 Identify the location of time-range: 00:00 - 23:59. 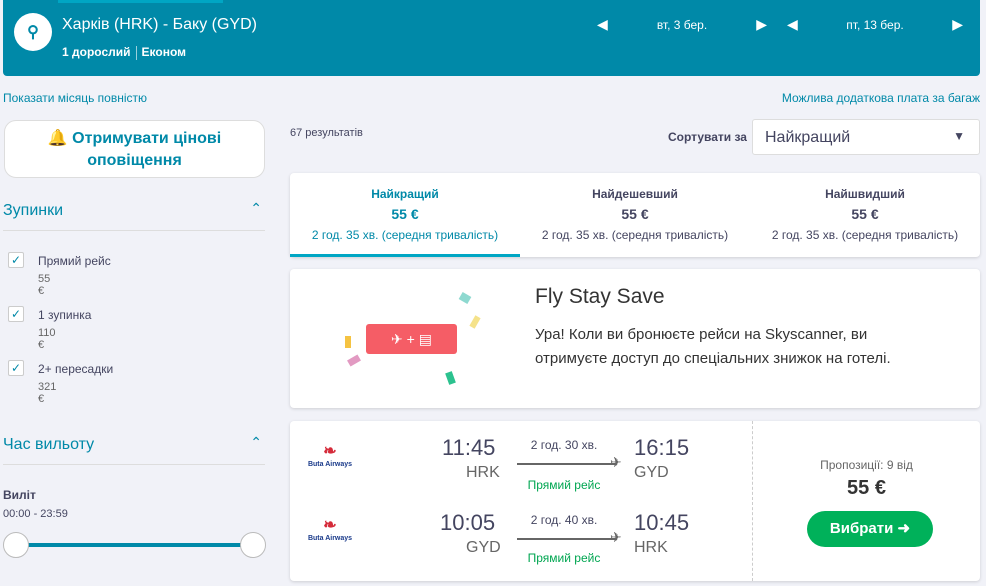
(35, 514).